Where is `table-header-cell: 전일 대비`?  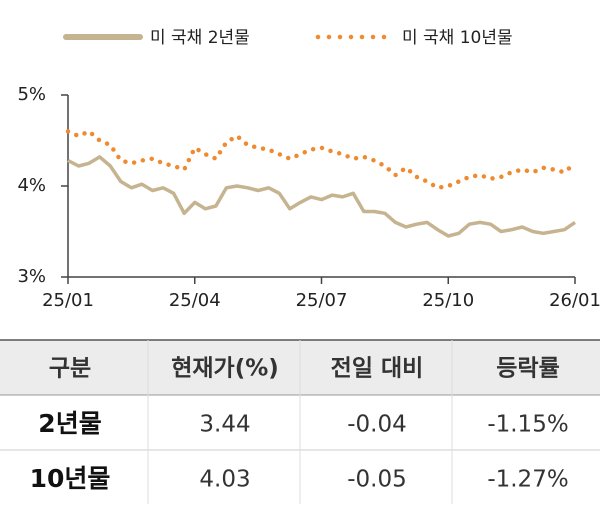 table-header-cell: 전일 대비 is located at coordinates (377, 369).